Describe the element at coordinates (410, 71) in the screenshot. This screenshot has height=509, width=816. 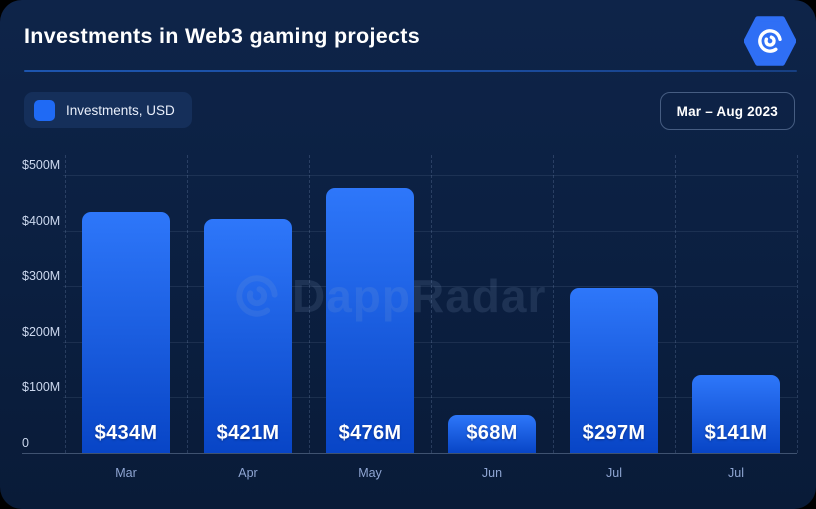
I see `header-divider` at that location.